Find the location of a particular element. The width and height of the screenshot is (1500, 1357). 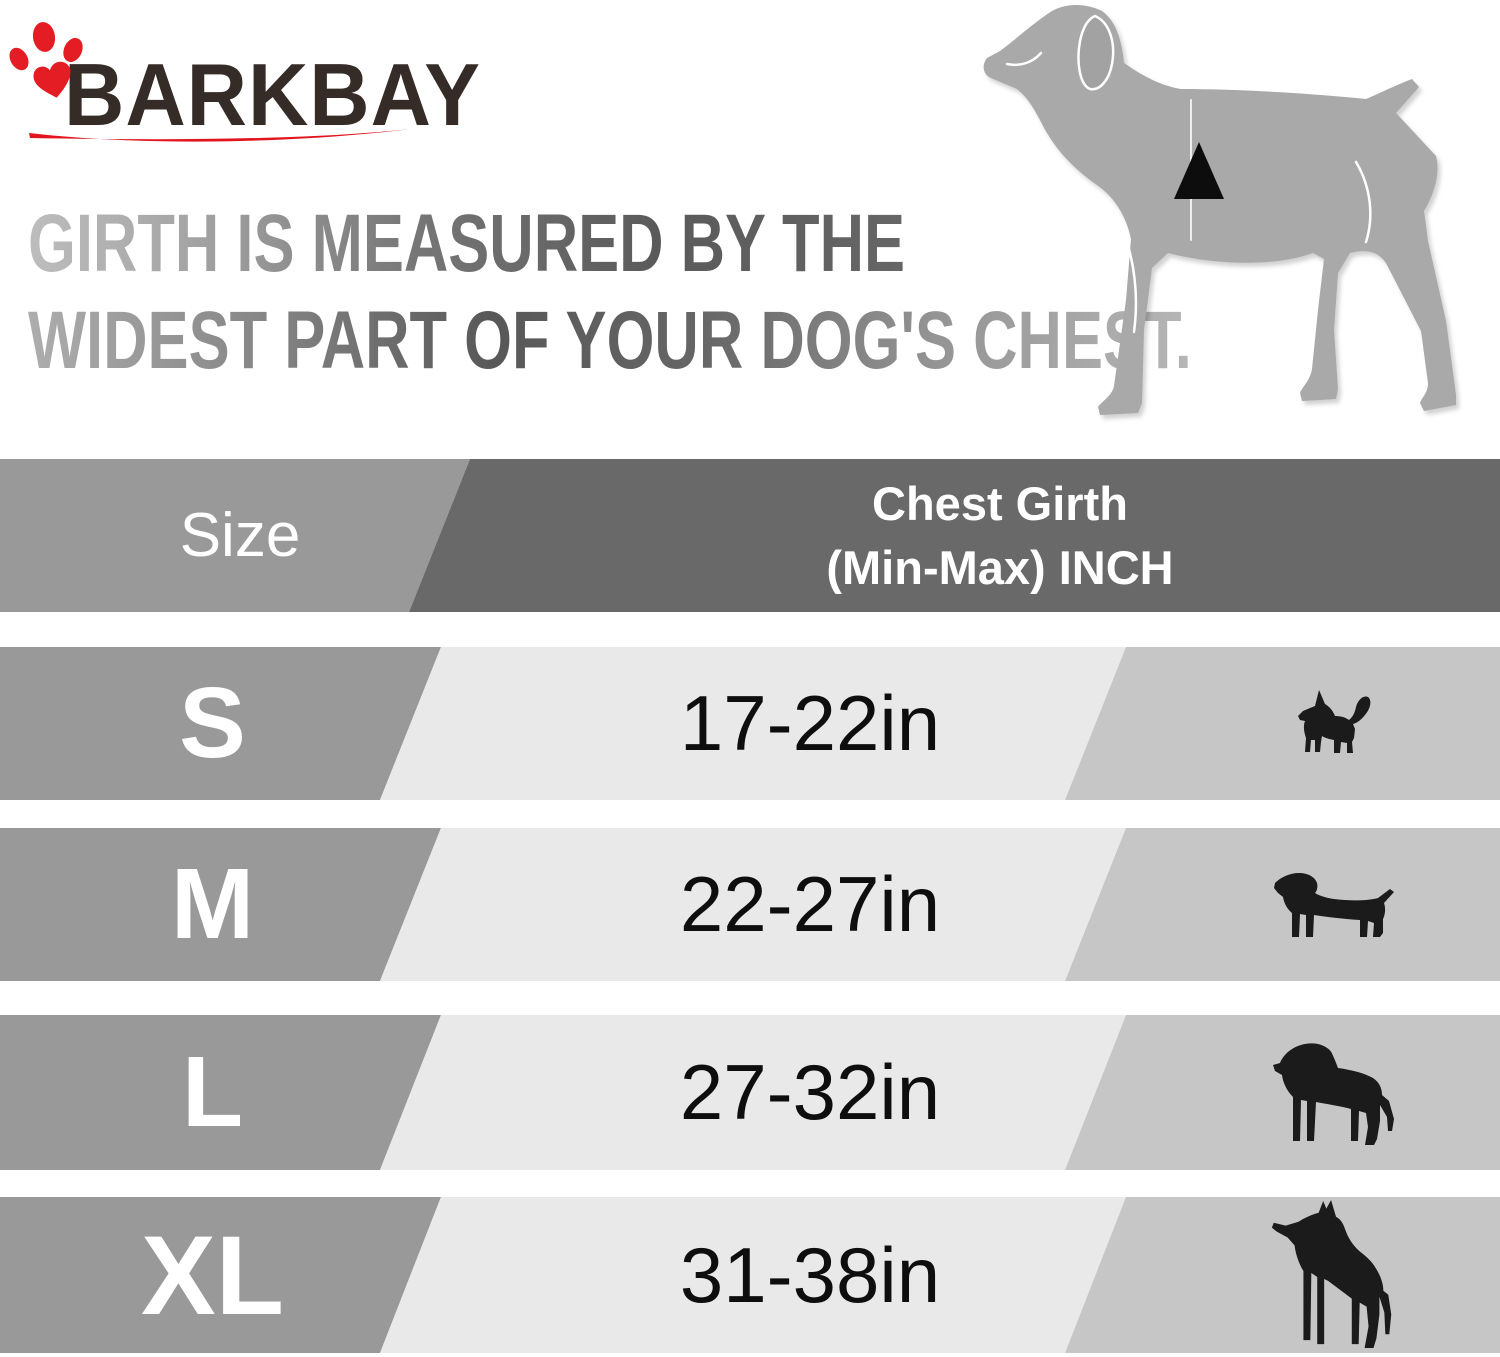

header-size-cell-bg is located at coordinates (235, 535).